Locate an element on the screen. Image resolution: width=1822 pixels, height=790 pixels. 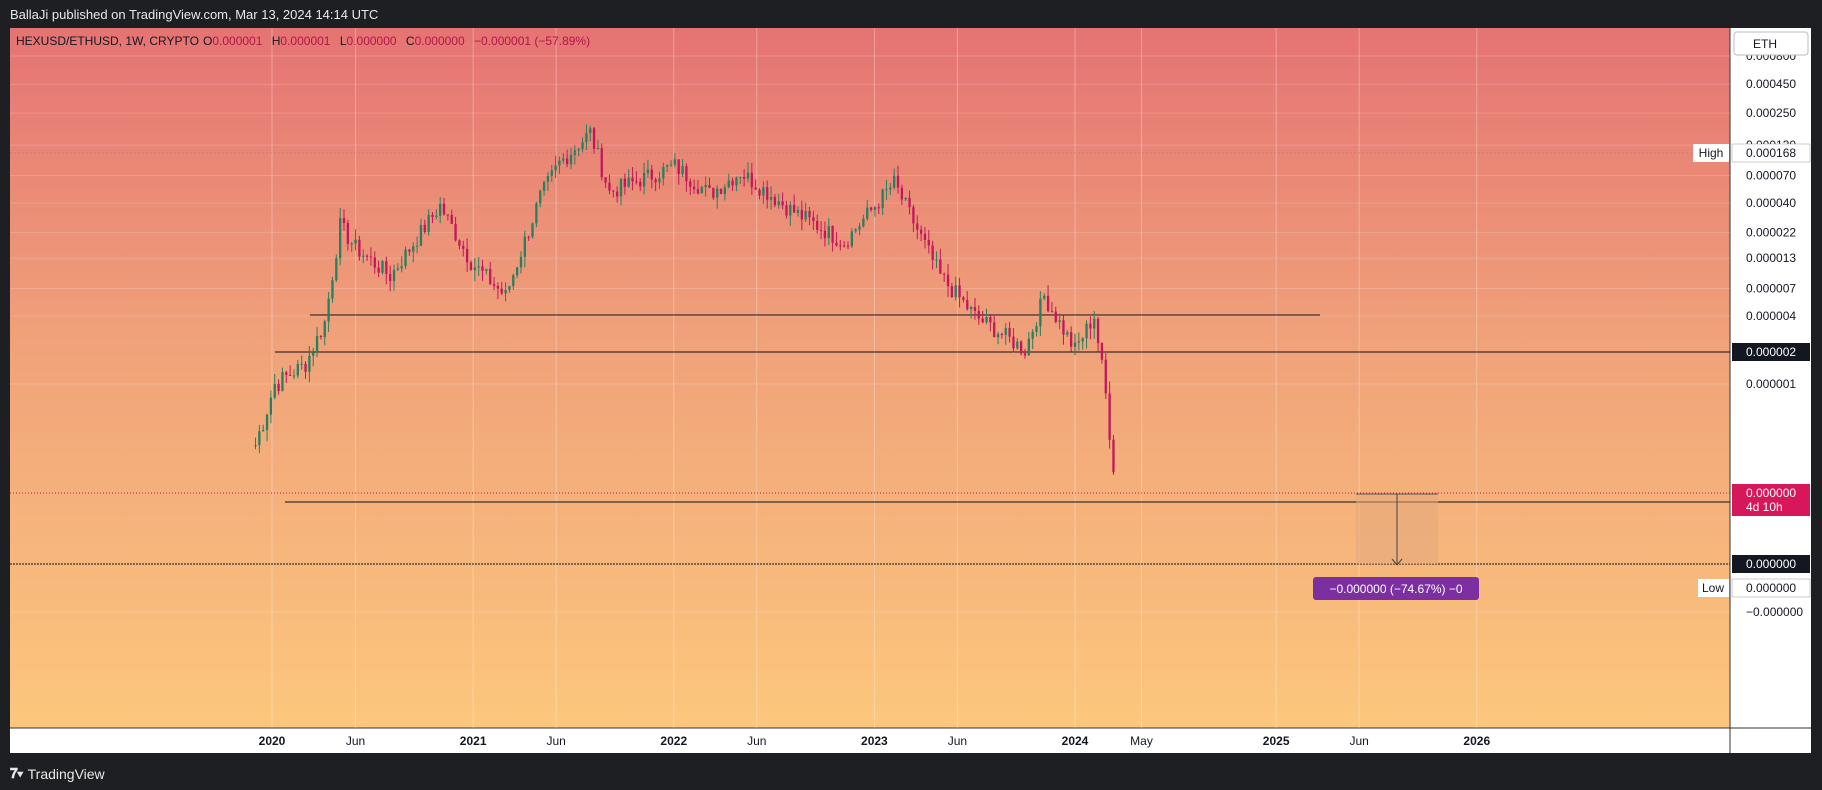
time-tick-label: 2024 is located at coordinates (1075, 741).